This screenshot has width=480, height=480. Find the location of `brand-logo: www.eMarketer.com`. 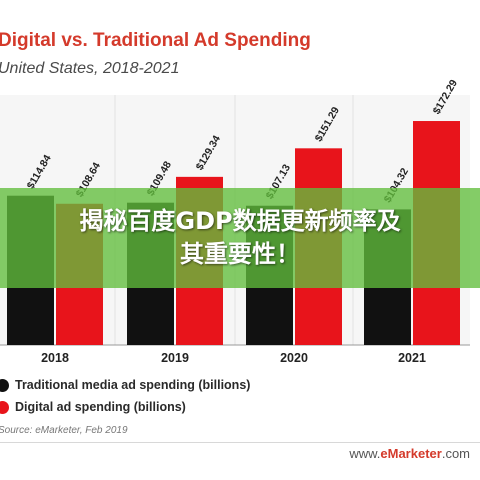

brand-logo: www.eMarketer.com is located at coordinates (409, 453).